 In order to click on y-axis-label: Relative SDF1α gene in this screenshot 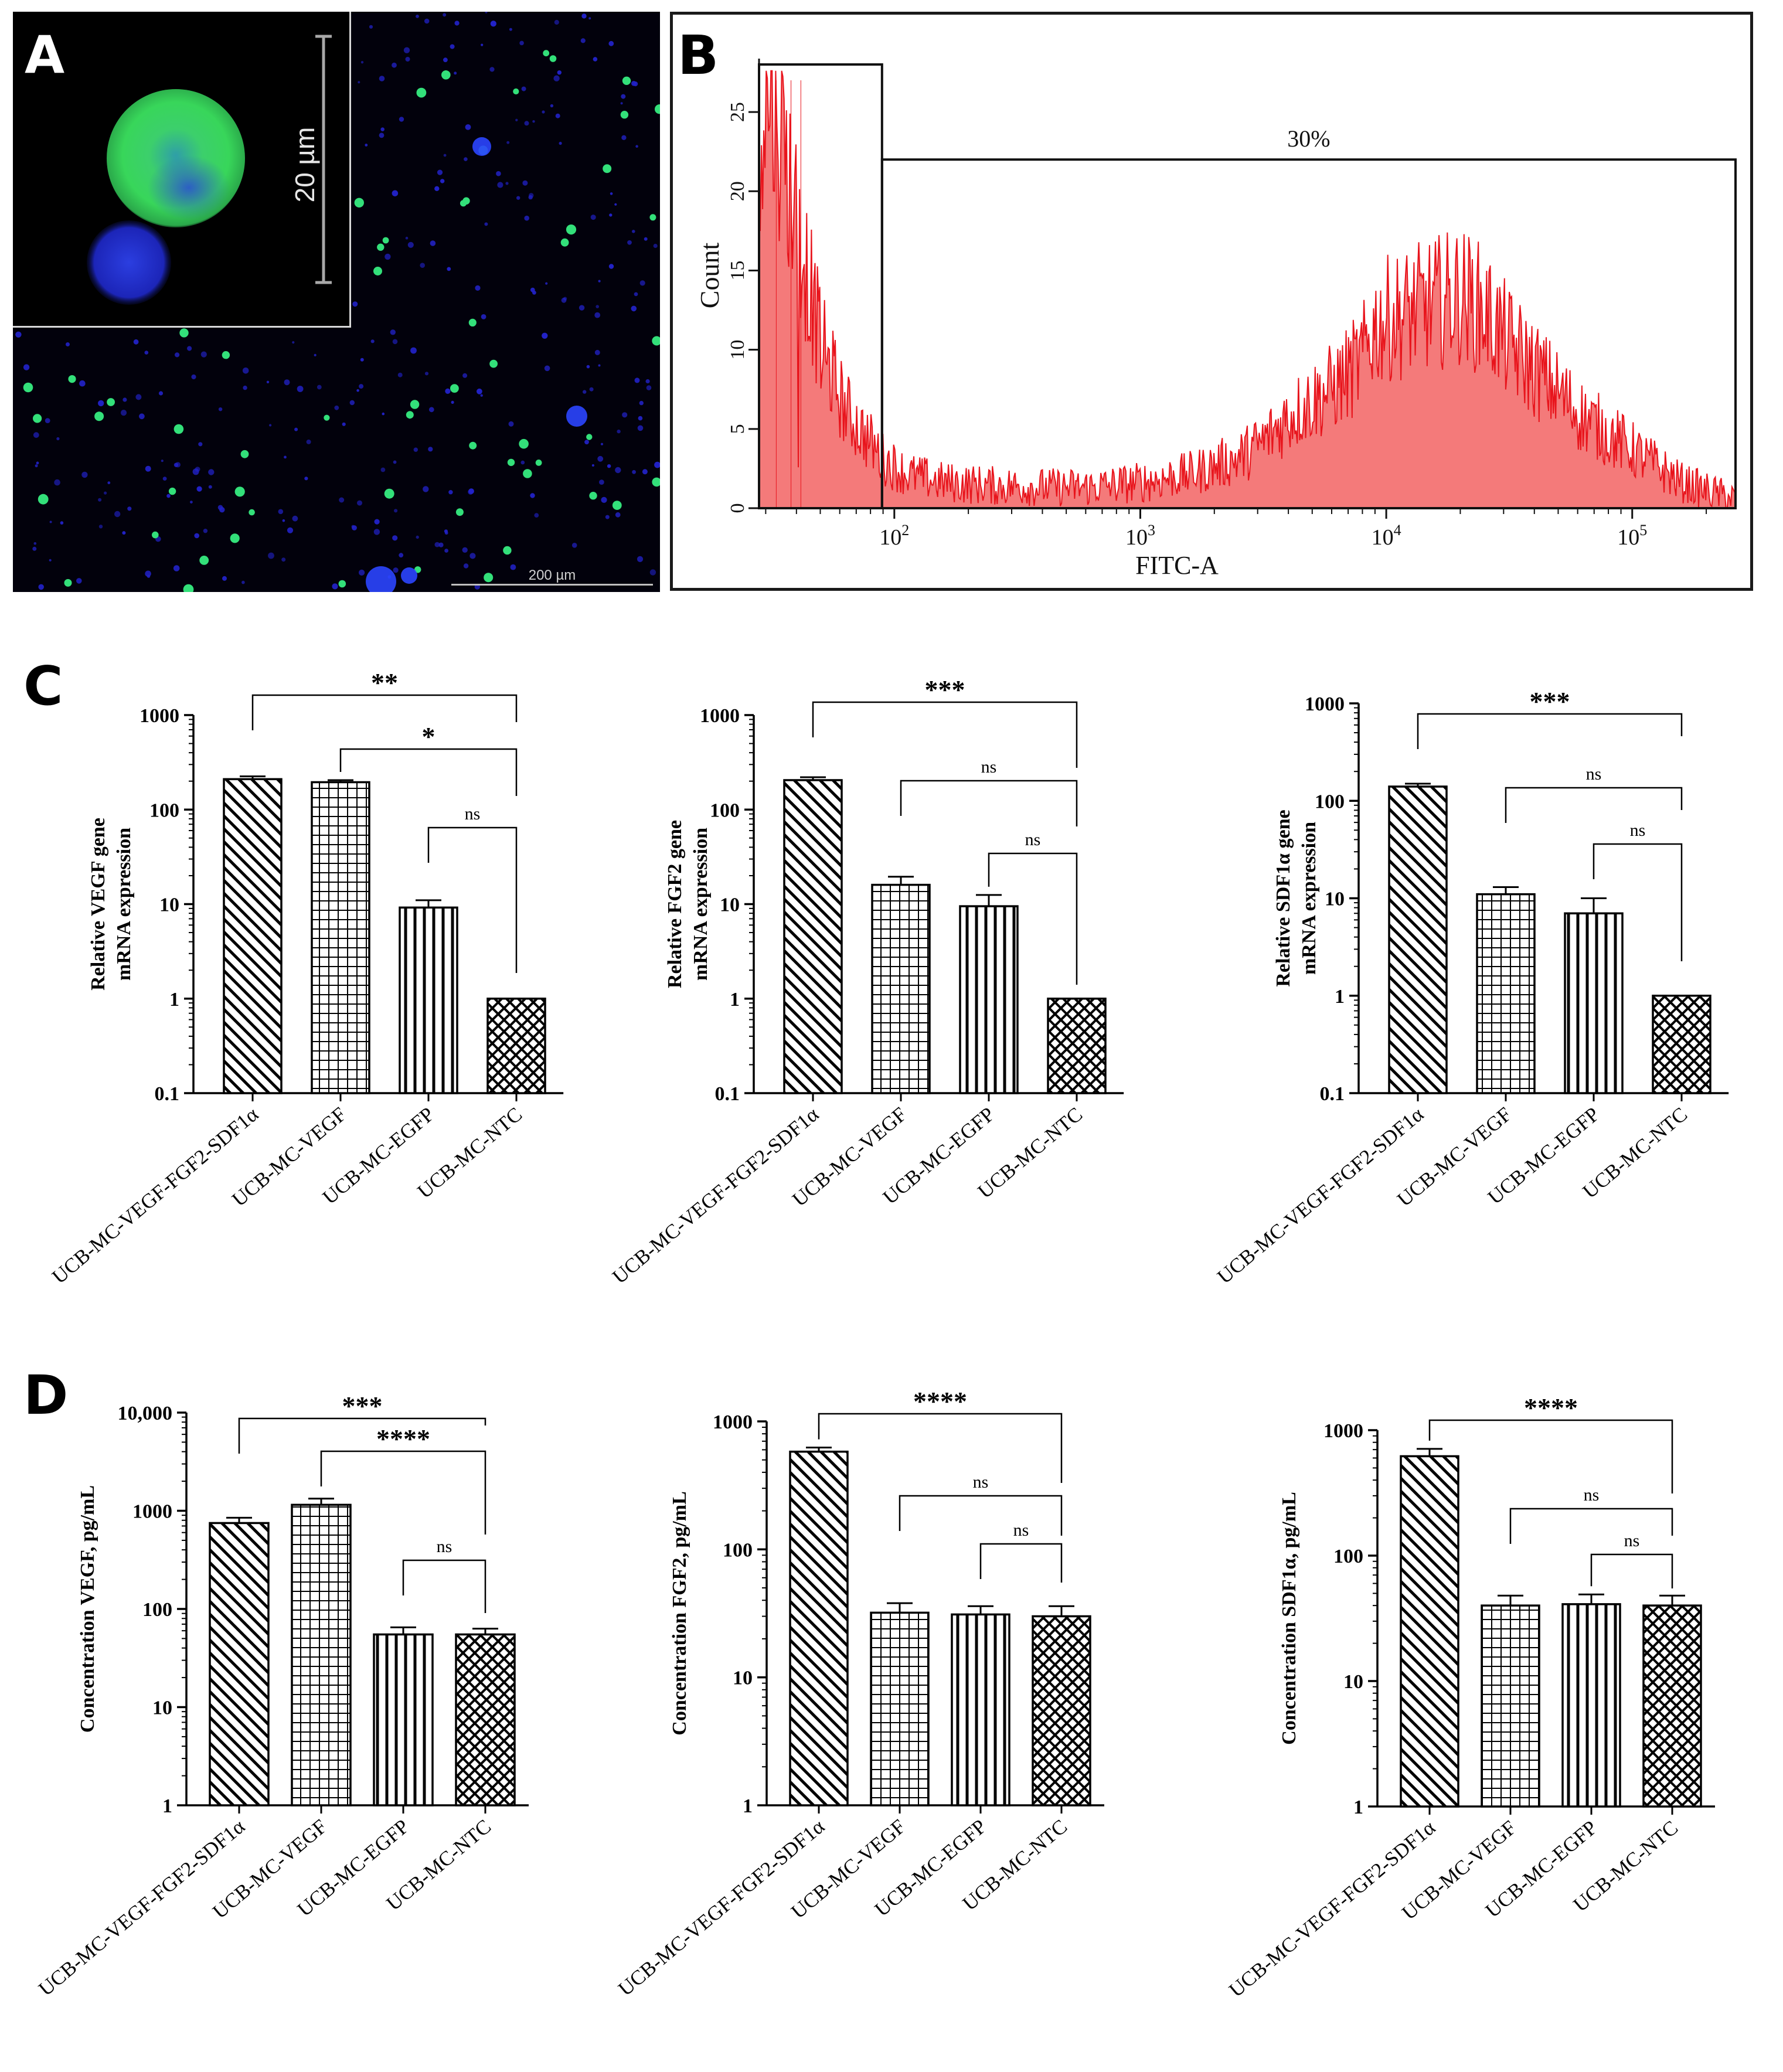, I will do `click(1283, 897)`.